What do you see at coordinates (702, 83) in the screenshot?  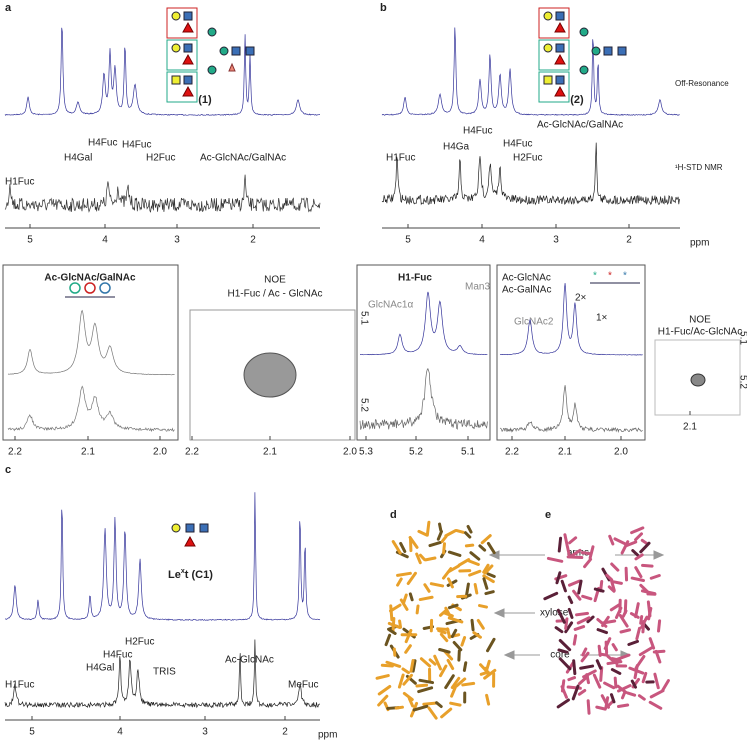 I see `trace-label: Off-Resonance` at bounding box center [702, 83].